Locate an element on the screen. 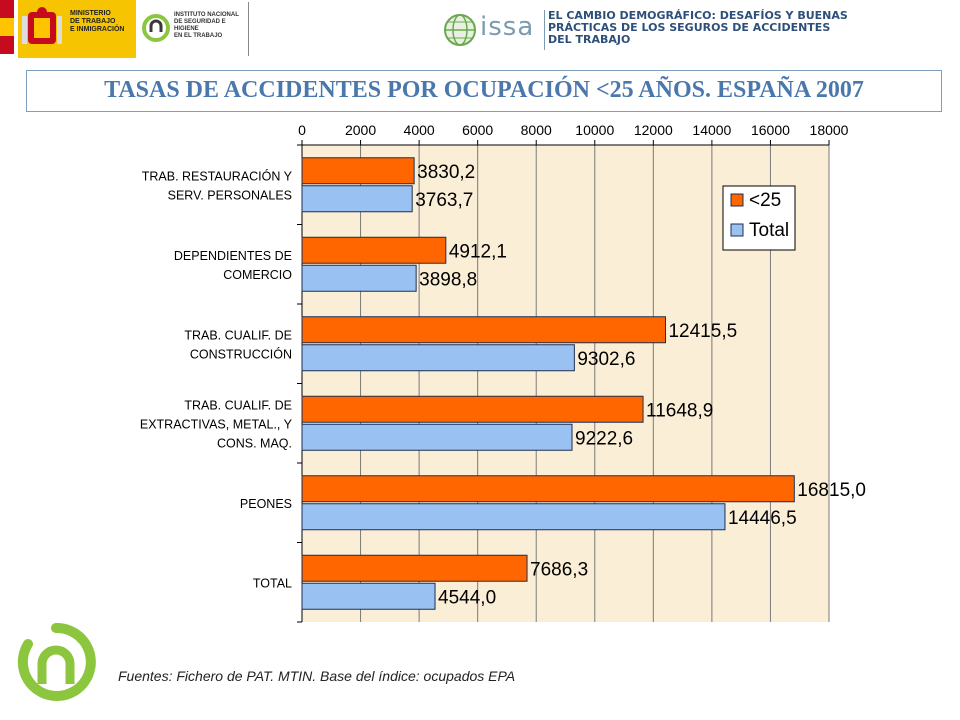 Image resolution: width=960 pixels, height=720 pixels. issa-logo-text: issa is located at coordinates (507, 27).